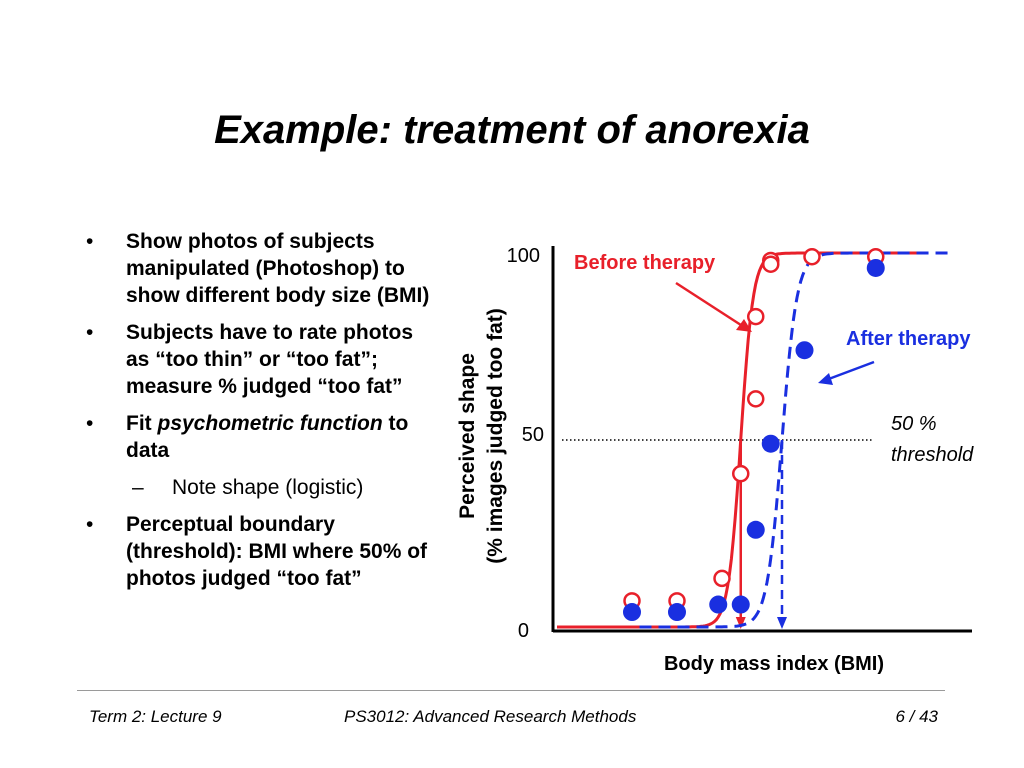 The height and width of the screenshot is (768, 1024). Describe the element at coordinates (645, 263) in the screenshot. I see `legend-label-before-therapy: Before therapy` at that location.